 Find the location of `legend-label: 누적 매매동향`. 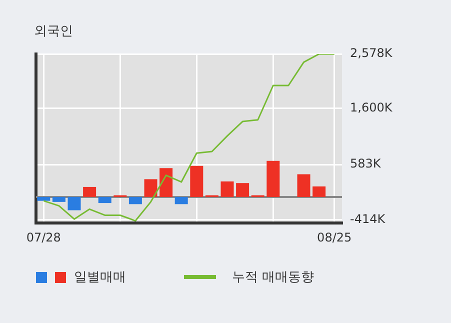

legend-label: 누적 매매동향 is located at coordinates (273, 277).